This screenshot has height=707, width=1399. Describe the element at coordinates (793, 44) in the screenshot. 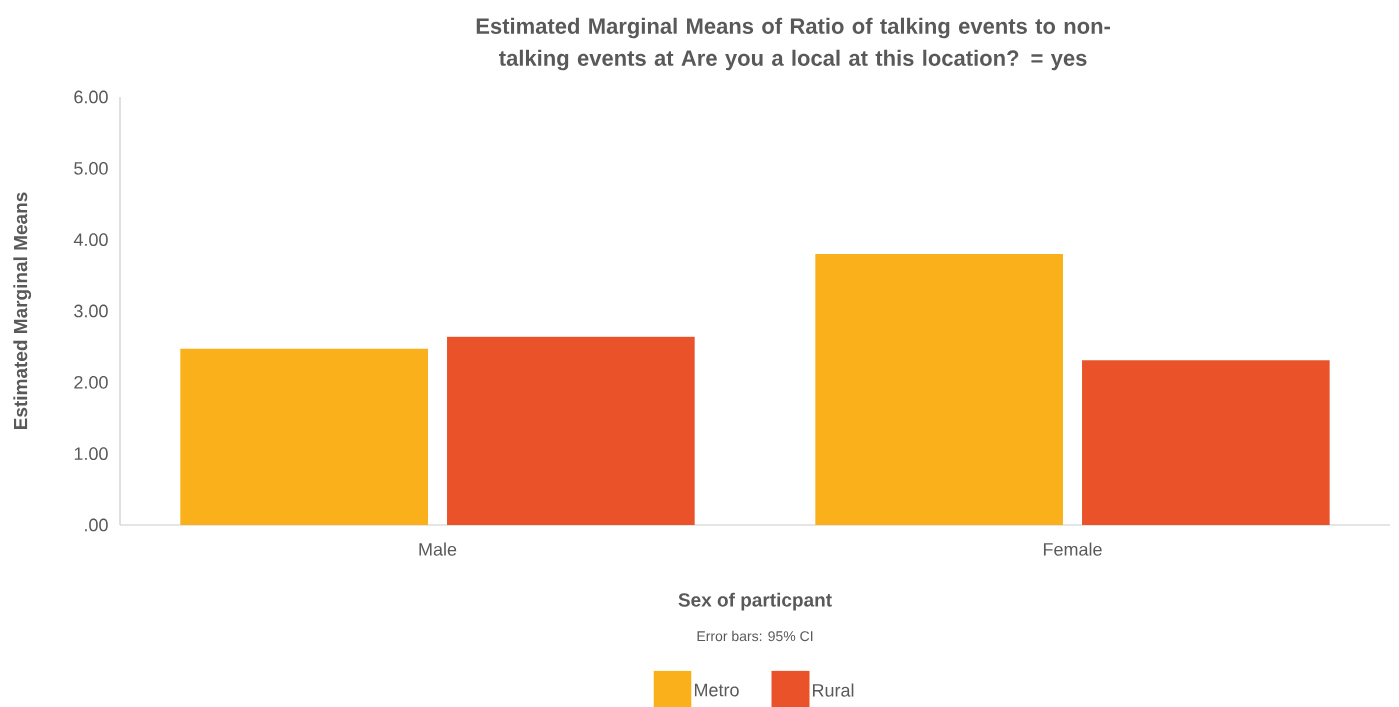

I see `chart-title: Estimated Marginal Means of Ratio of talking events to non-talking events at Are you a local at this location? = yes` at that location.